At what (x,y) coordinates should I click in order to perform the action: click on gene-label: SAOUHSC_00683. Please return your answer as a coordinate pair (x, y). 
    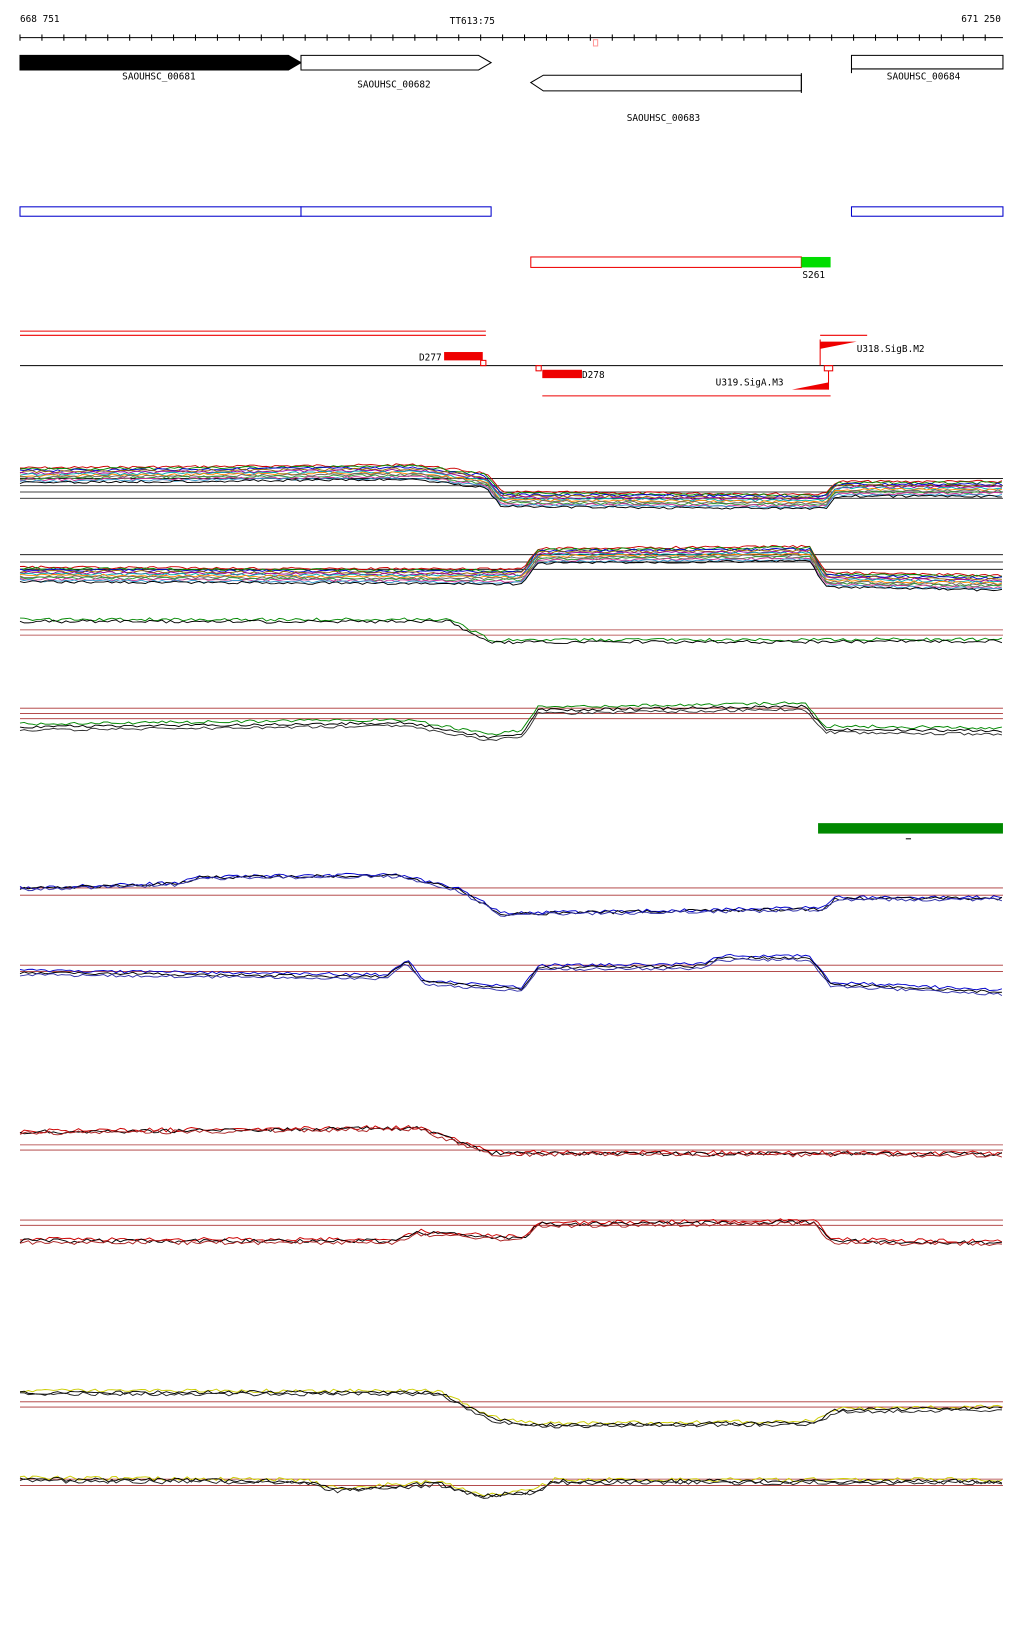
    Looking at the image, I should click on (664, 118).